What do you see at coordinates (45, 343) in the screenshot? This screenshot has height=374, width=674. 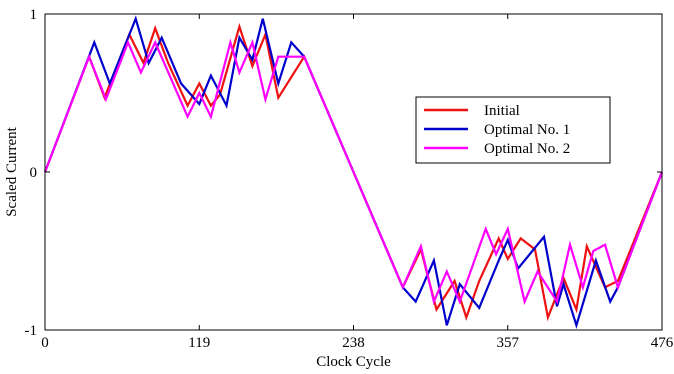 I see `x-tick-label: 0` at bounding box center [45, 343].